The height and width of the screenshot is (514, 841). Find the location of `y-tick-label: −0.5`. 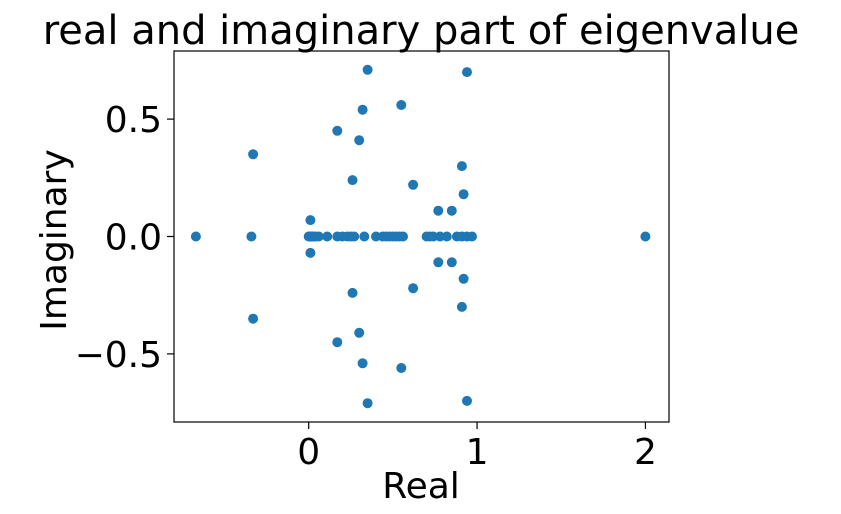

y-tick-label: −0.5 is located at coordinates (118, 355).